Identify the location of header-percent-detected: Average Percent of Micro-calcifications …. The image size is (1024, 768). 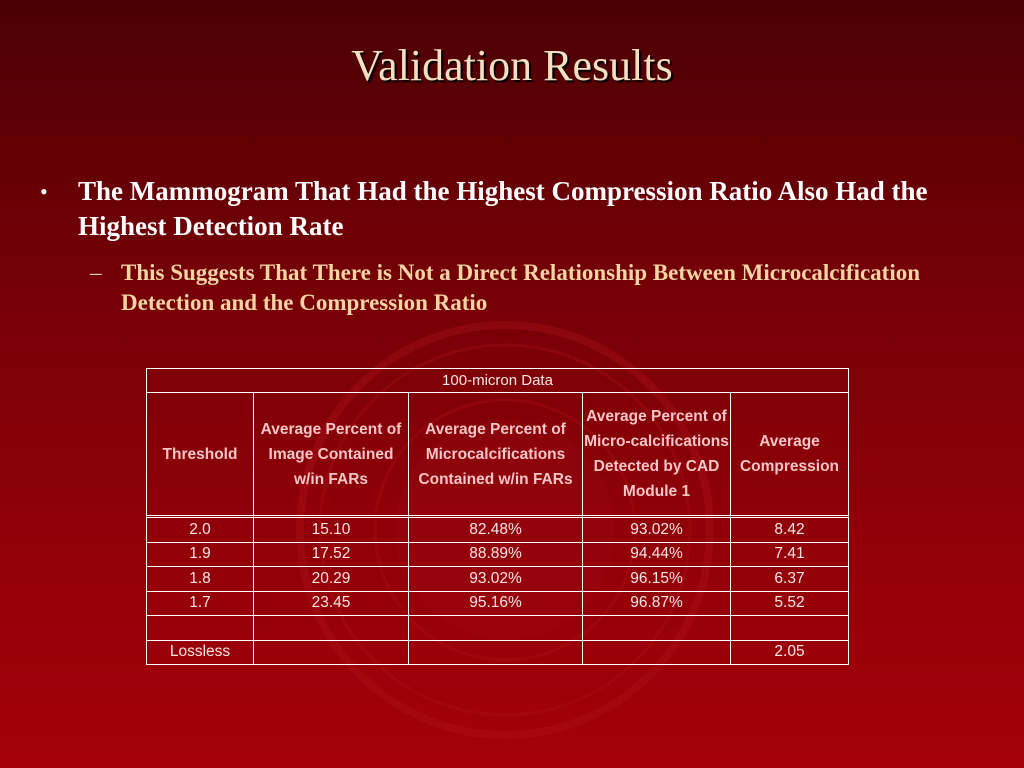
(657, 455).